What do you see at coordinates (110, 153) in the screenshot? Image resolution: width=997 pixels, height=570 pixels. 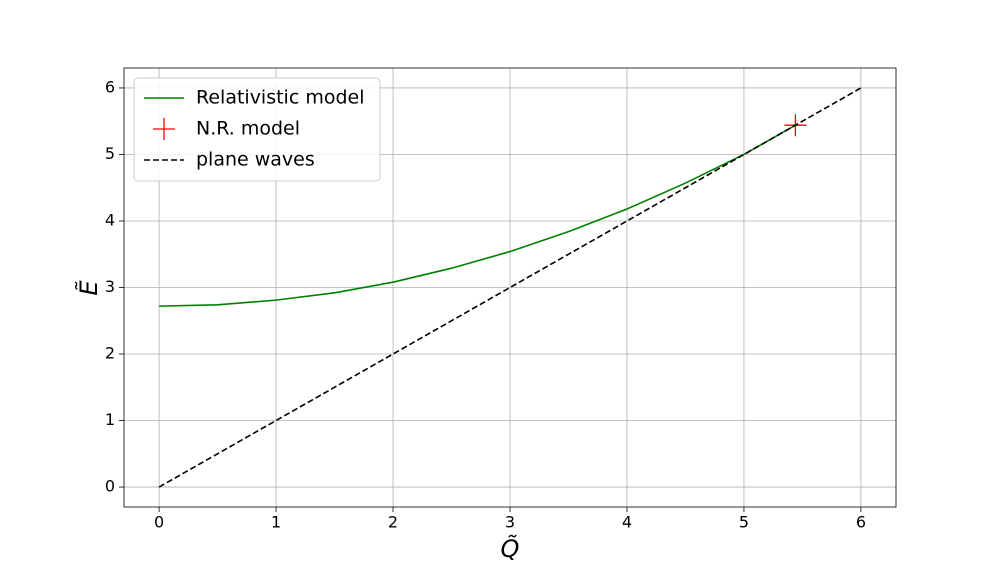 I see `y-tick-label: 5` at bounding box center [110, 153].